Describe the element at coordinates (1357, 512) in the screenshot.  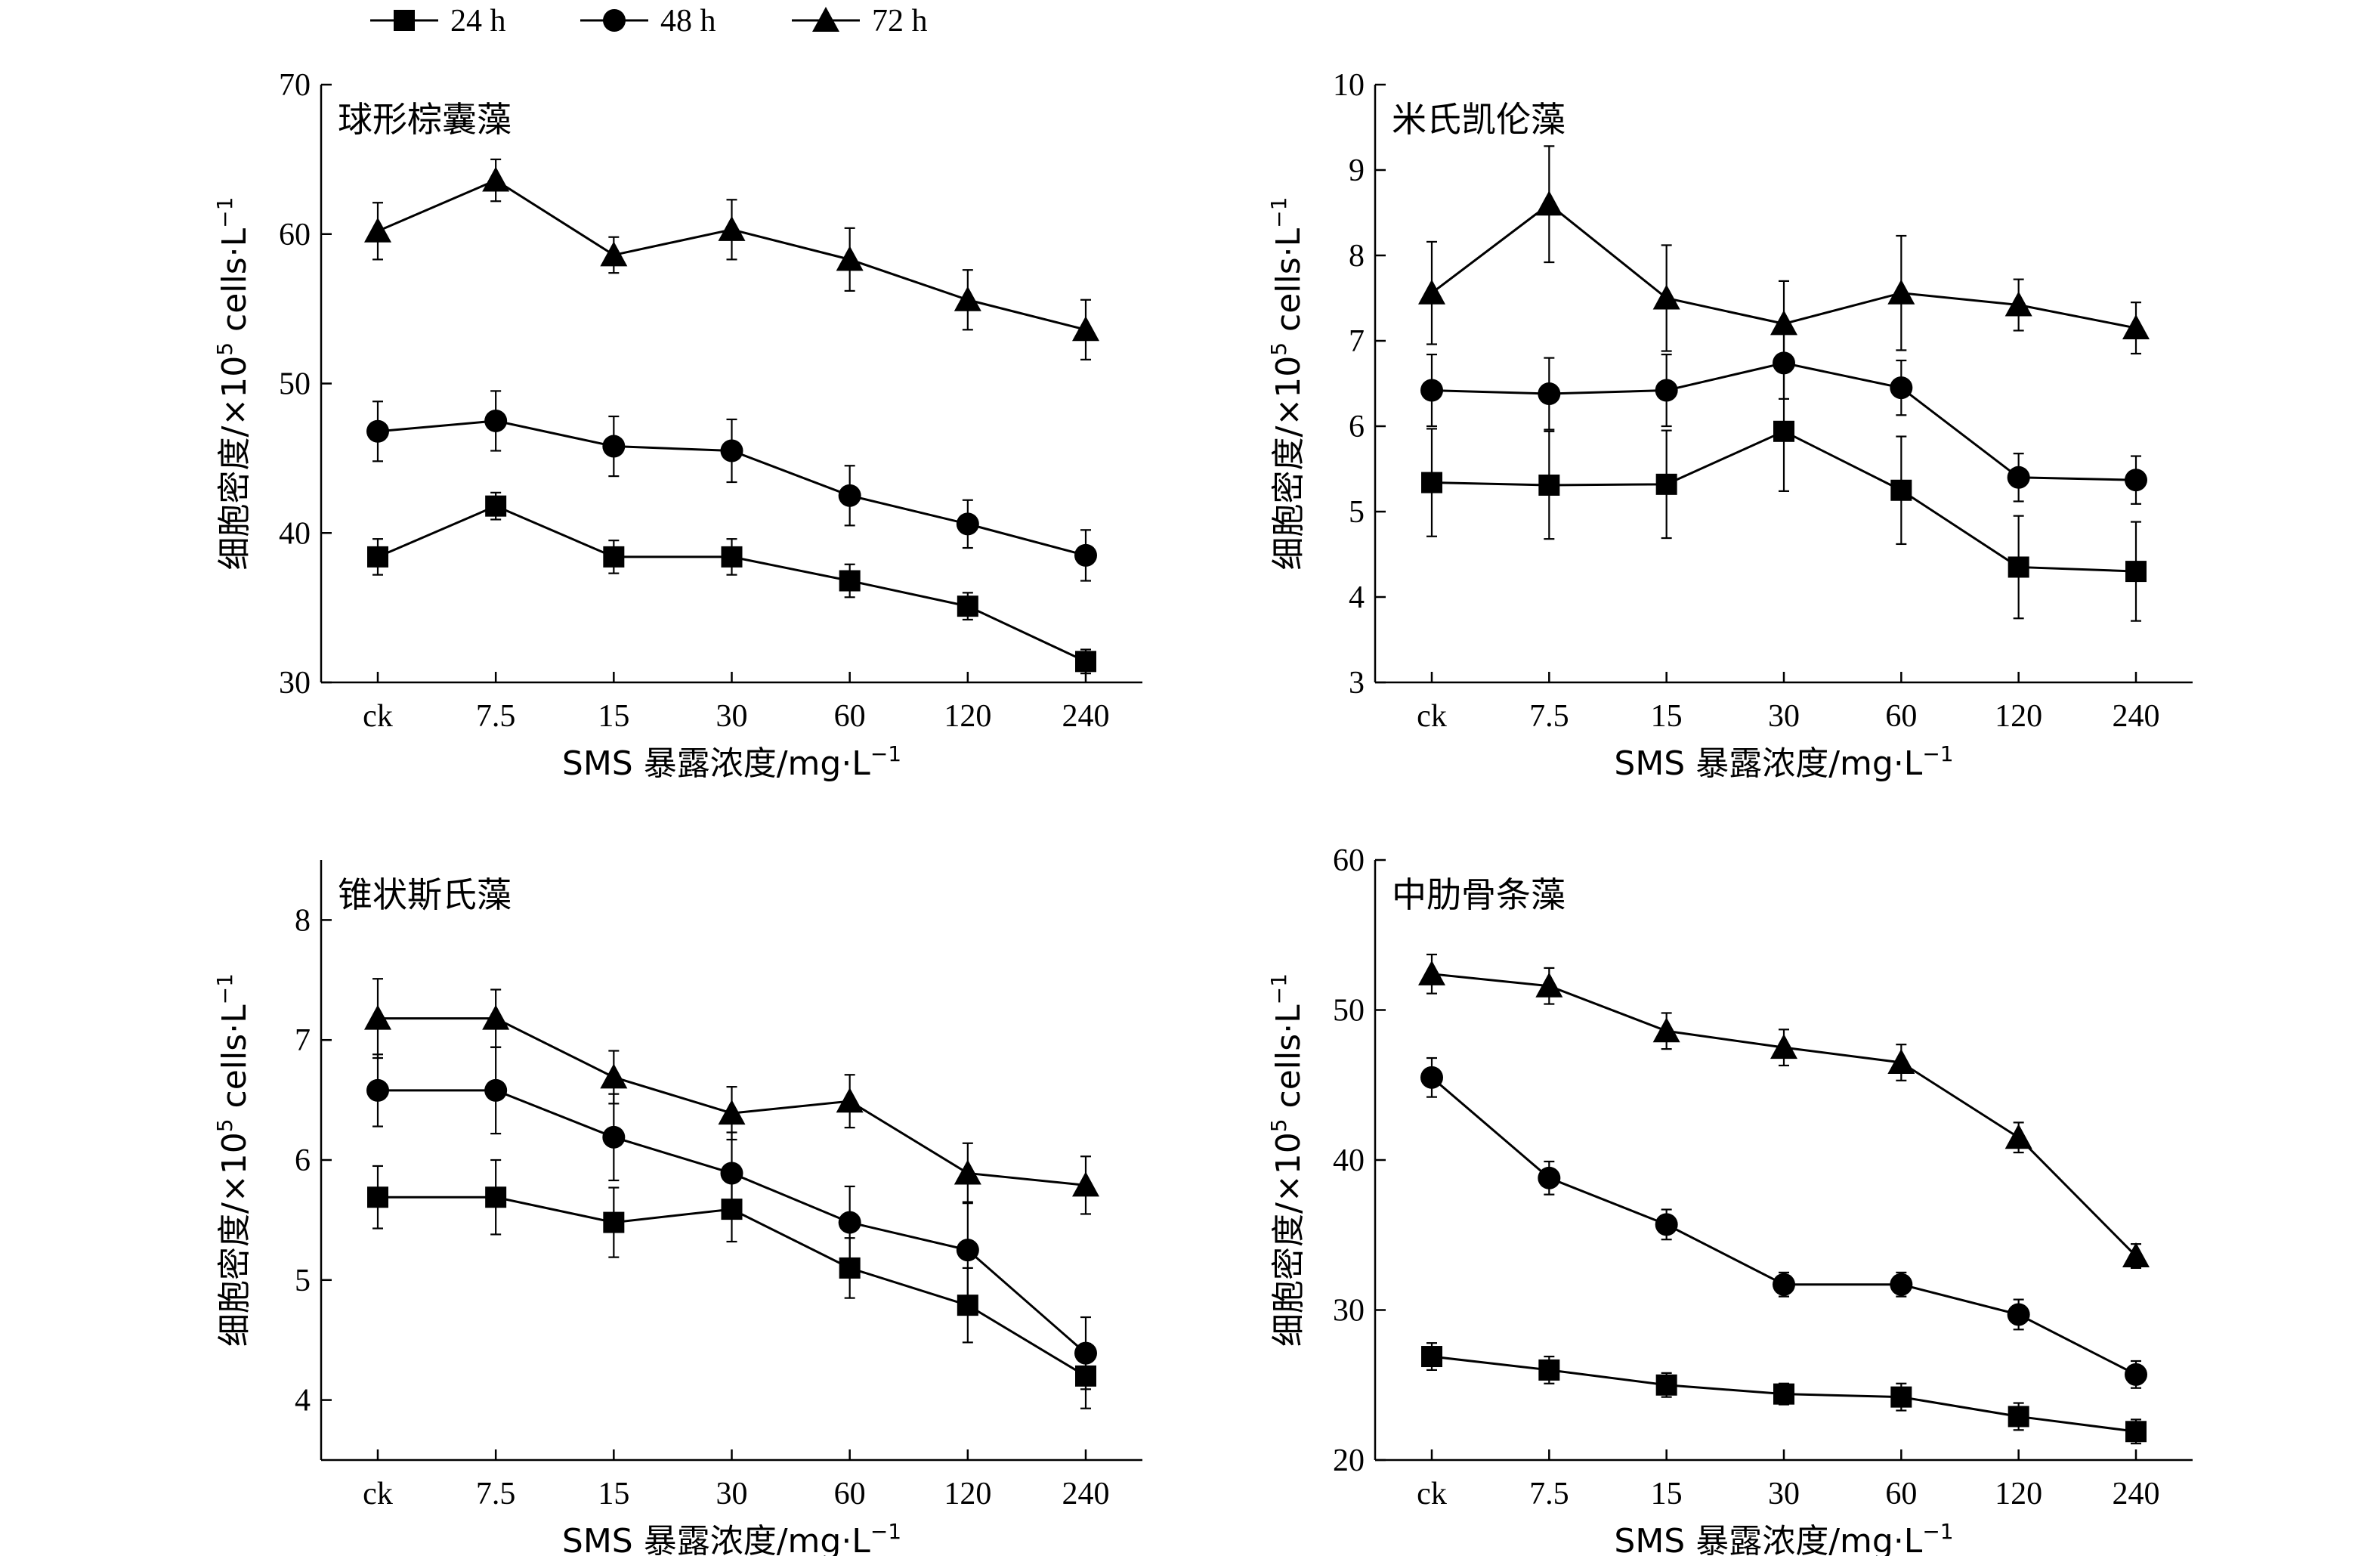
I see `y-tick-label: 5` at that location.